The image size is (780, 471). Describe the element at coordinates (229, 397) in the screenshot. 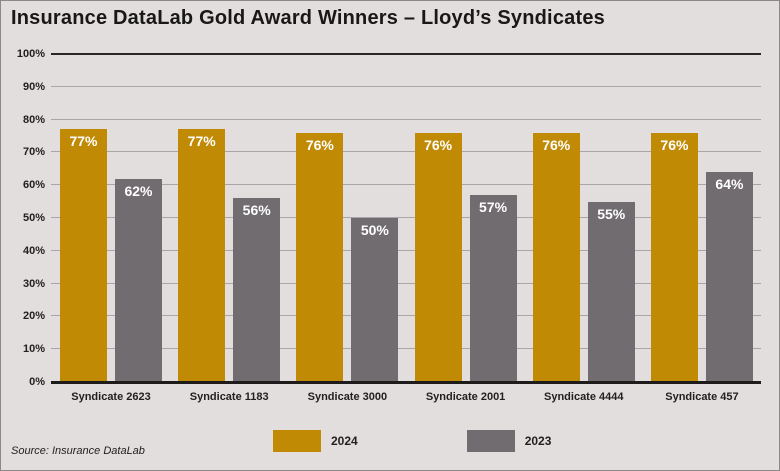

I see `x-axis-label: Syndicate 1183` at that location.